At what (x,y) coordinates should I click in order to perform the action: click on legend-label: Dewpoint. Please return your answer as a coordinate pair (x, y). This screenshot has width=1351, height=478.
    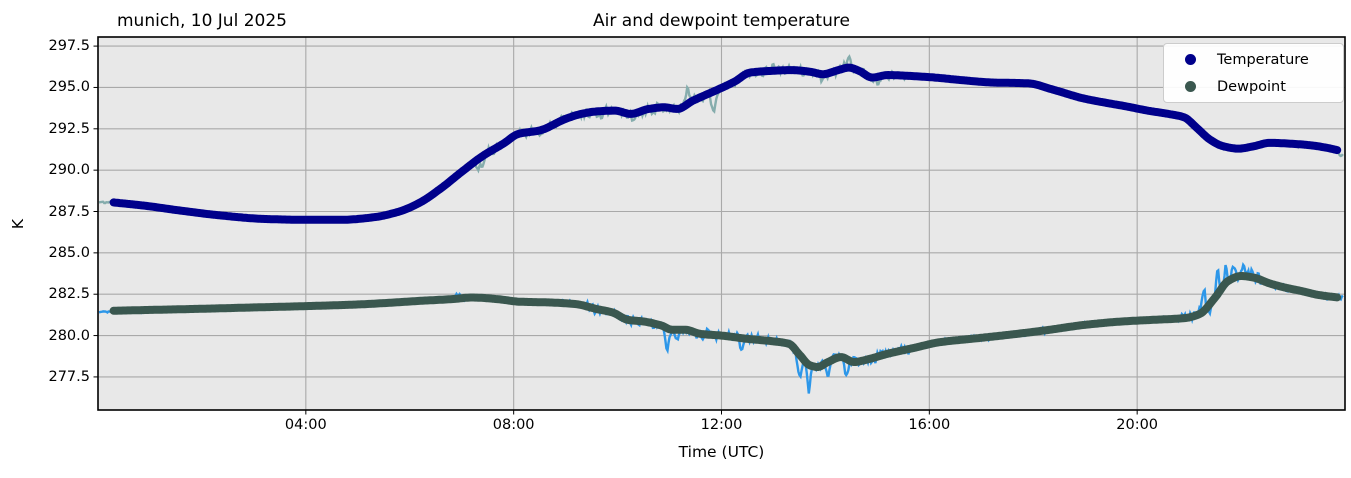
    Looking at the image, I should click on (1251, 86).